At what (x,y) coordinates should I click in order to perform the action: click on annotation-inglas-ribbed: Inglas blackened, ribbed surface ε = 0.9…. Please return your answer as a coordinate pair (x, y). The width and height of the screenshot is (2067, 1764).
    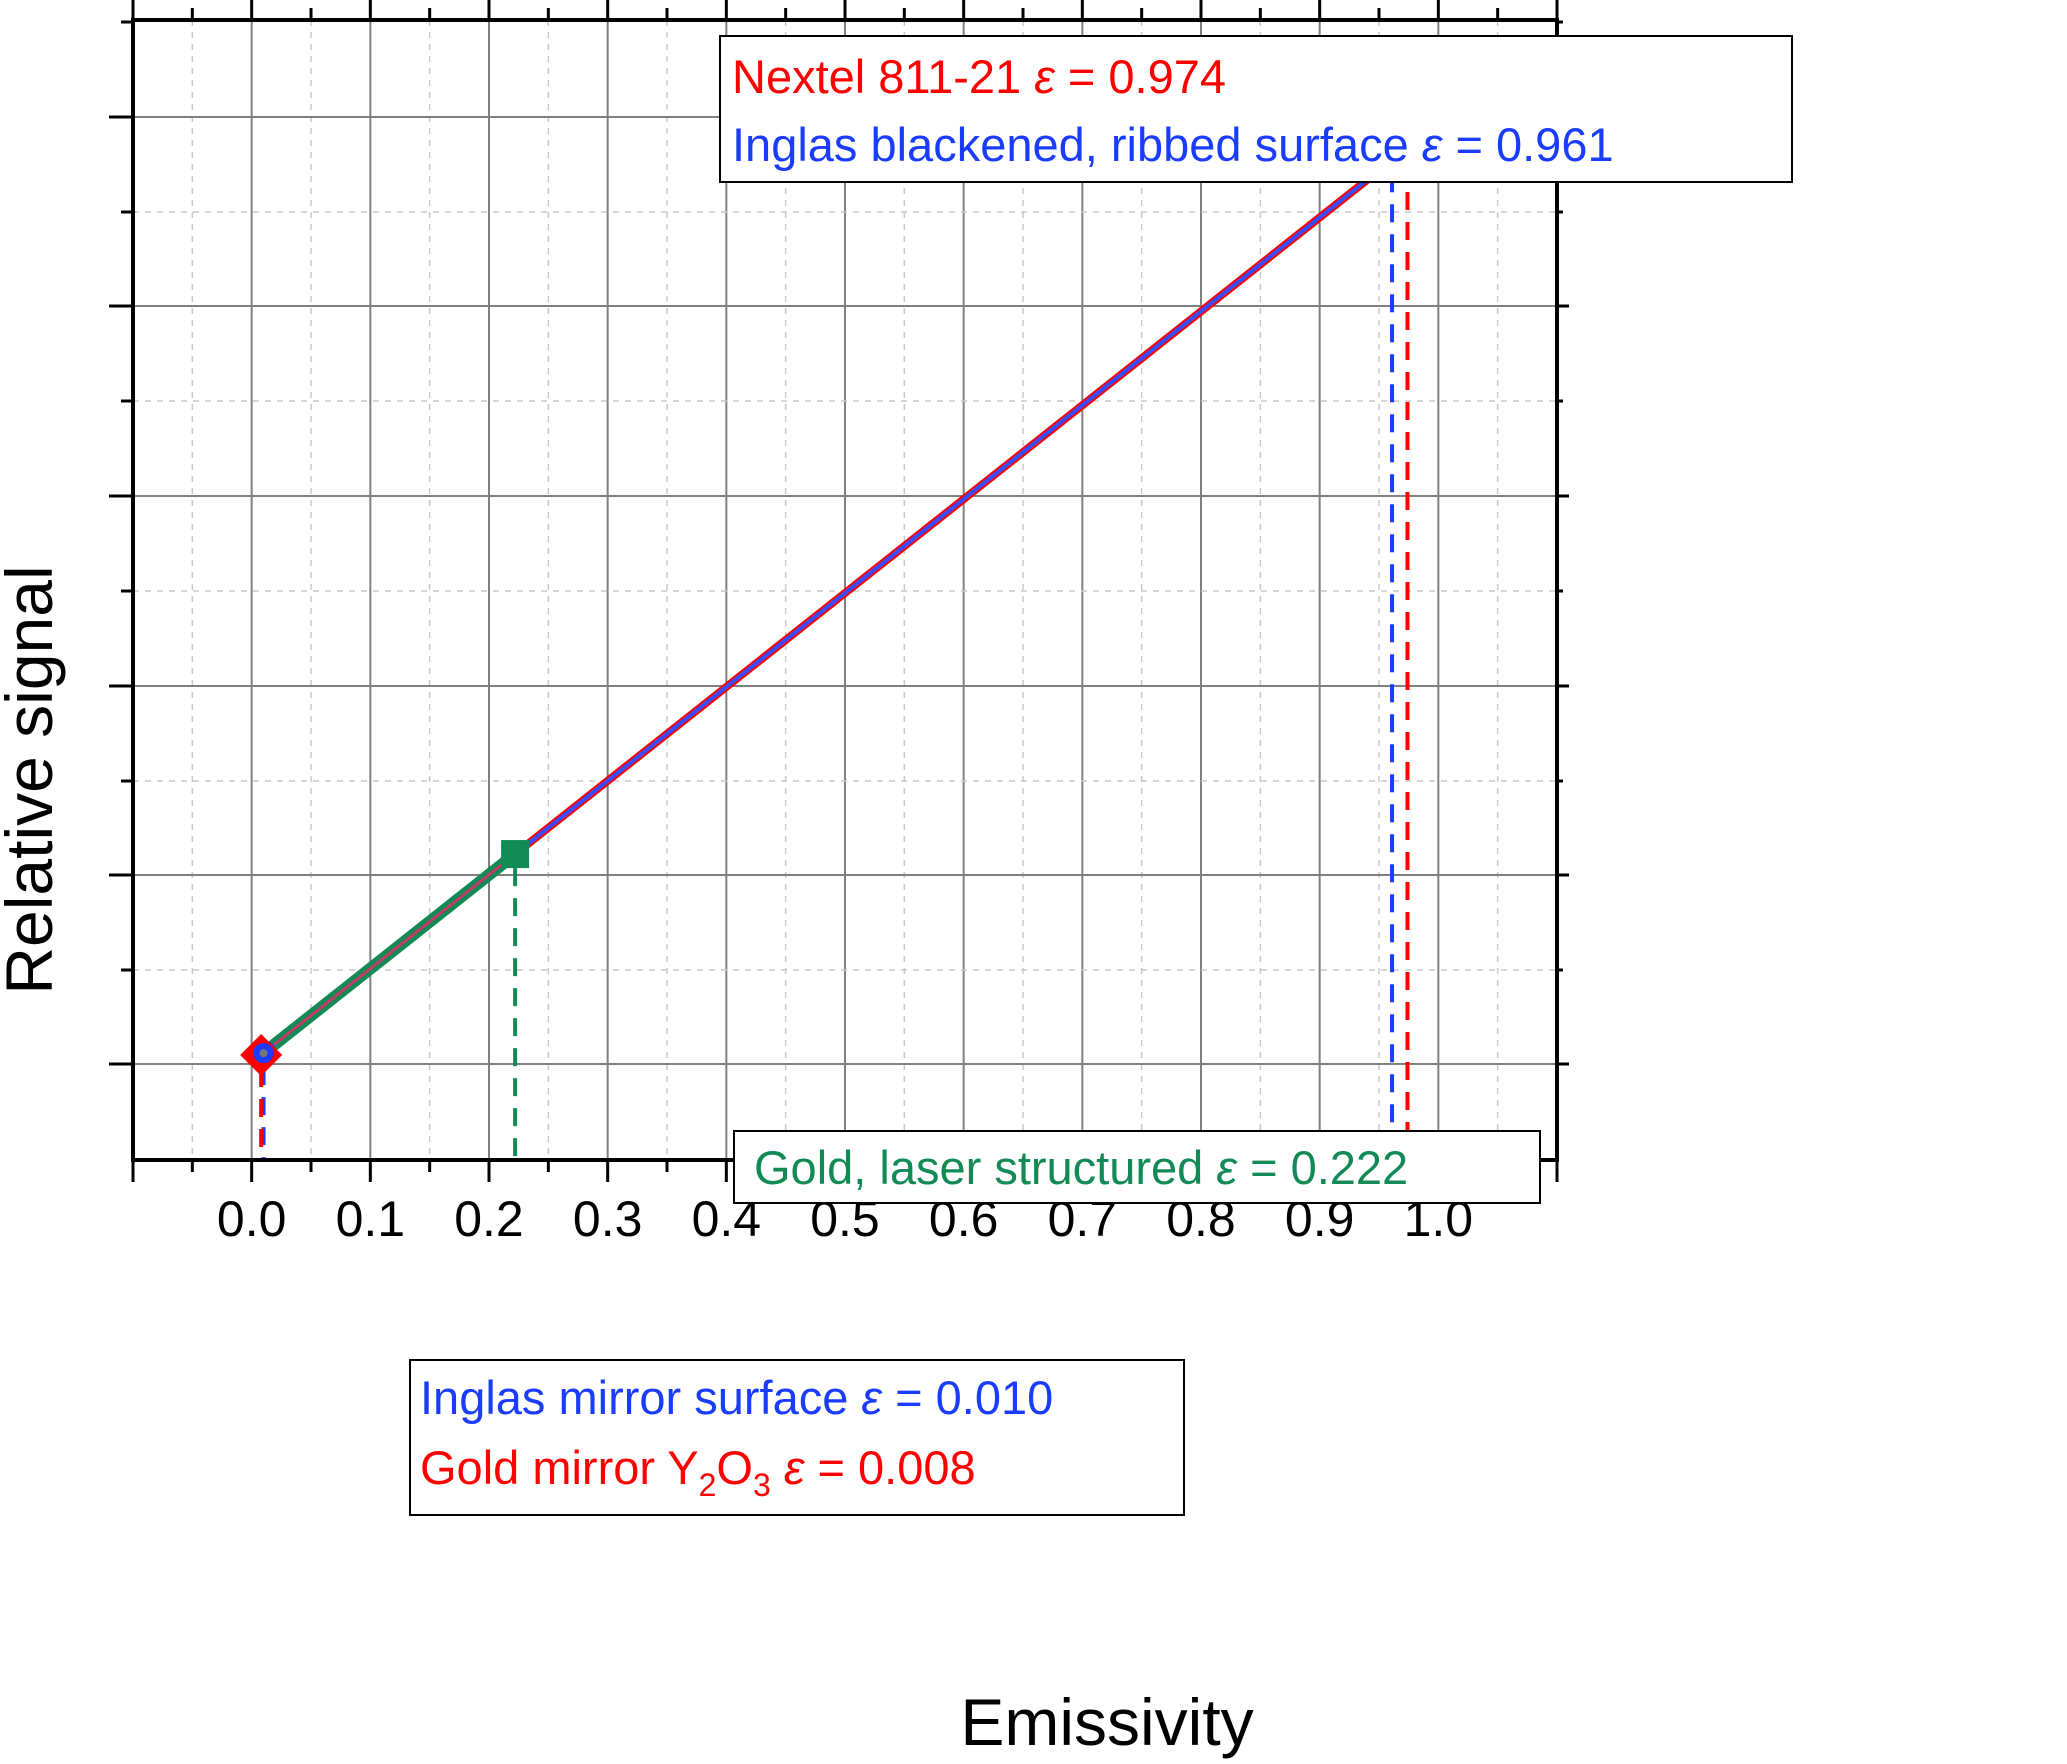
    Looking at the image, I should click on (1173, 144).